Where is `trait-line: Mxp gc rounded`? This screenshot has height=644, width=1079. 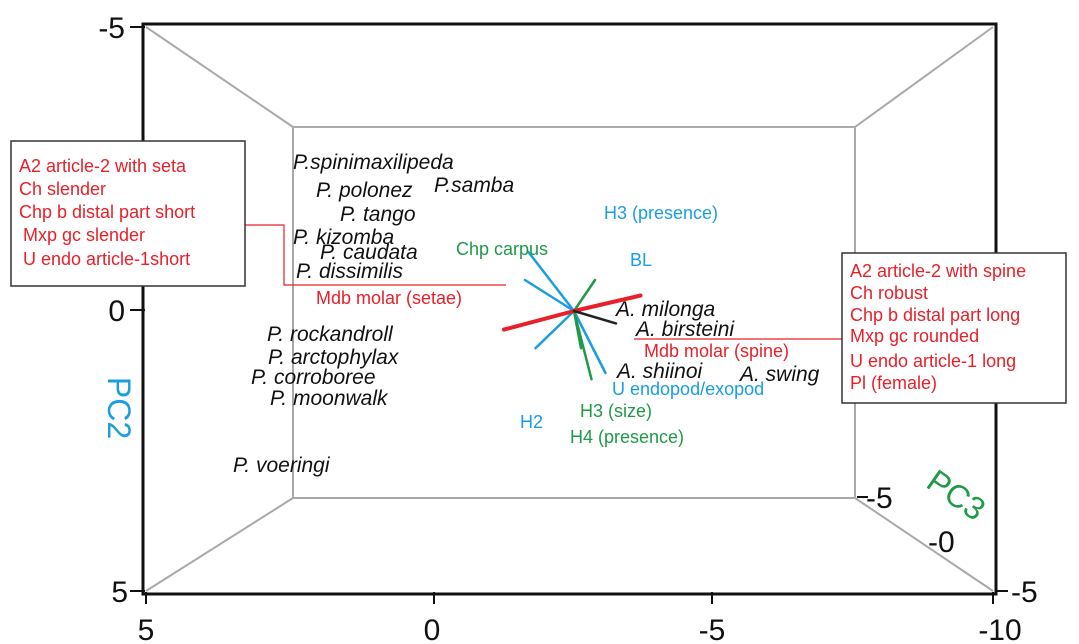
trait-line: Mxp gc rounded is located at coordinates (914, 336).